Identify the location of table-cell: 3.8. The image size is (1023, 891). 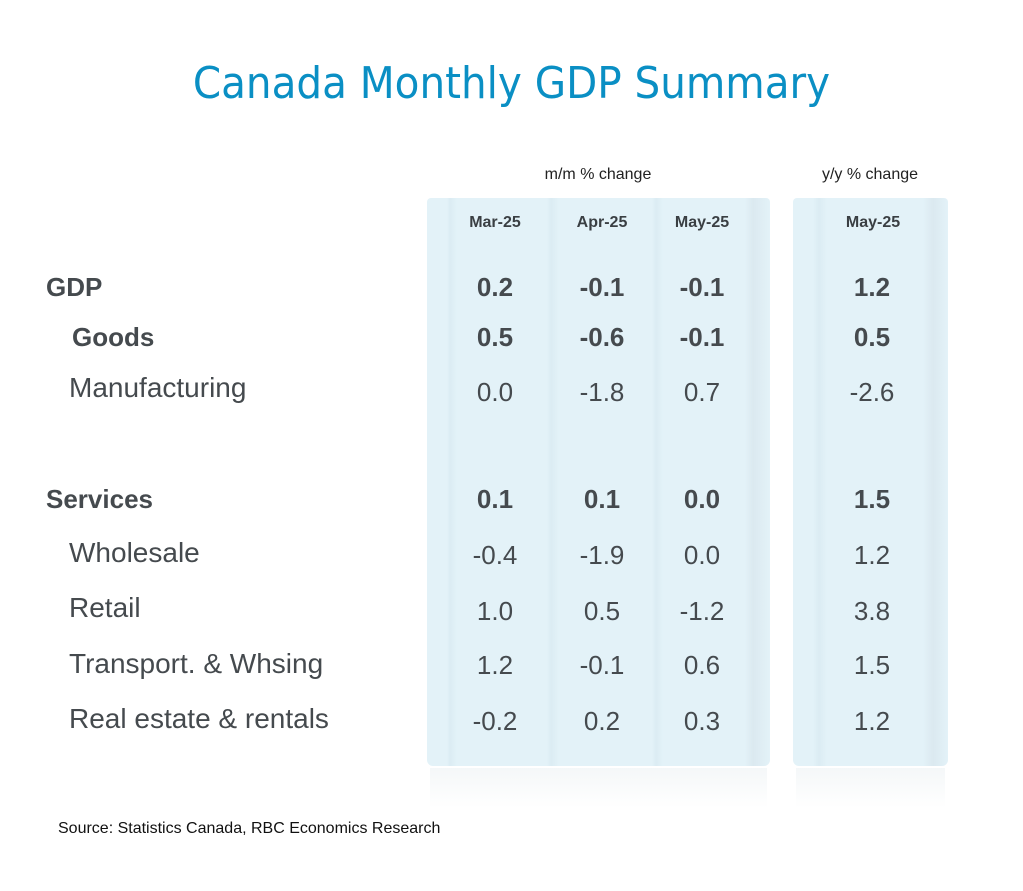
(872, 611).